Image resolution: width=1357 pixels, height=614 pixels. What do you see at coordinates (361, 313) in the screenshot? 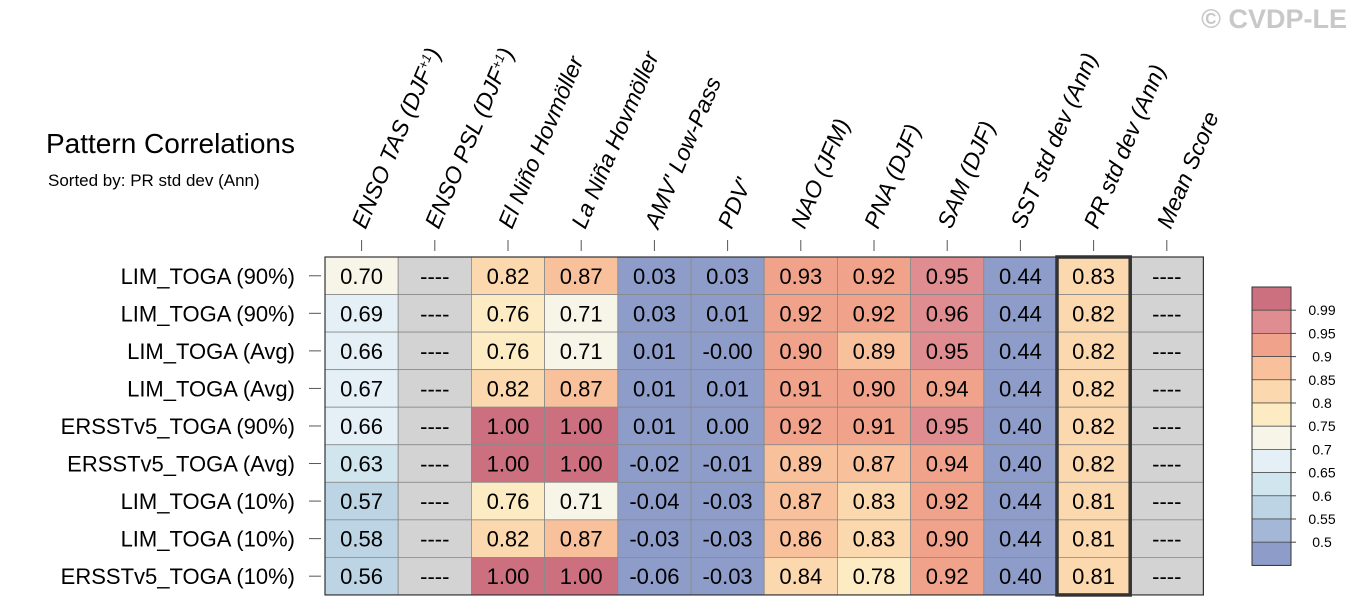
I see `cell-value: 0.69` at bounding box center [361, 313].